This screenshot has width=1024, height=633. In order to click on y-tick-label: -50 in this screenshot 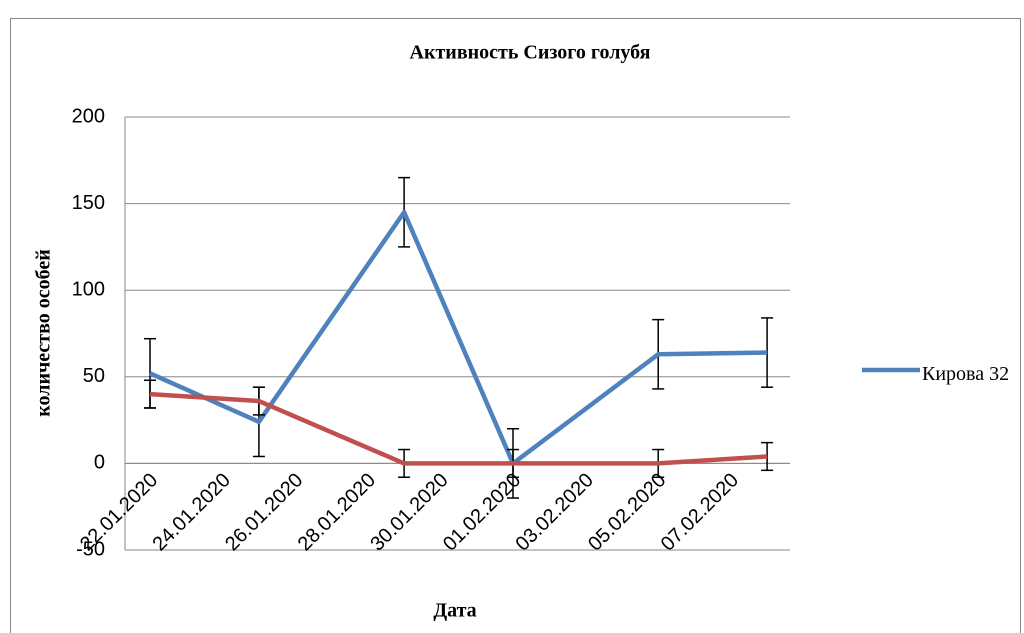, I will do `click(90, 549)`.